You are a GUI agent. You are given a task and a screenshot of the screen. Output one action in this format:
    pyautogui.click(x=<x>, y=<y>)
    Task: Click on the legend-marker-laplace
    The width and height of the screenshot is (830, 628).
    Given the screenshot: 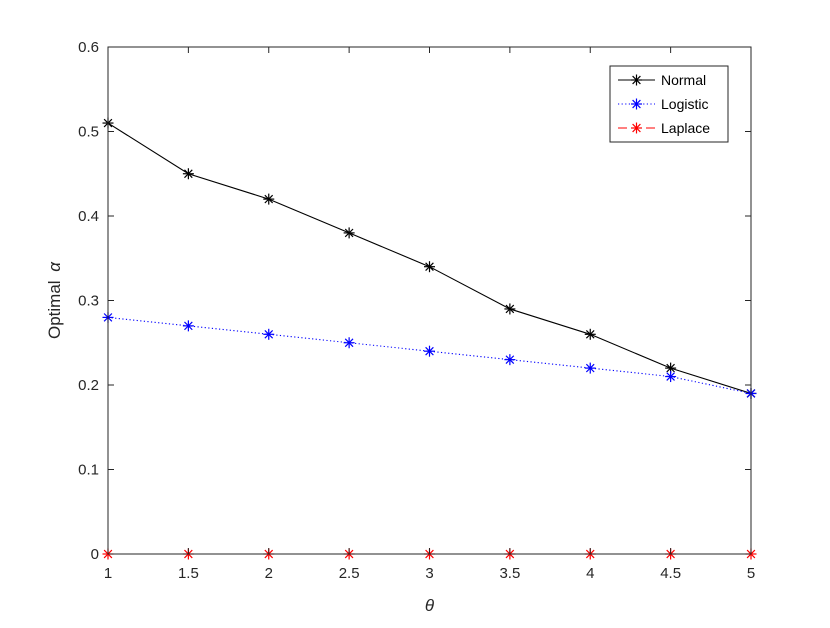 What is the action you would take?
    pyautogui.click(x=636, y=128)
    